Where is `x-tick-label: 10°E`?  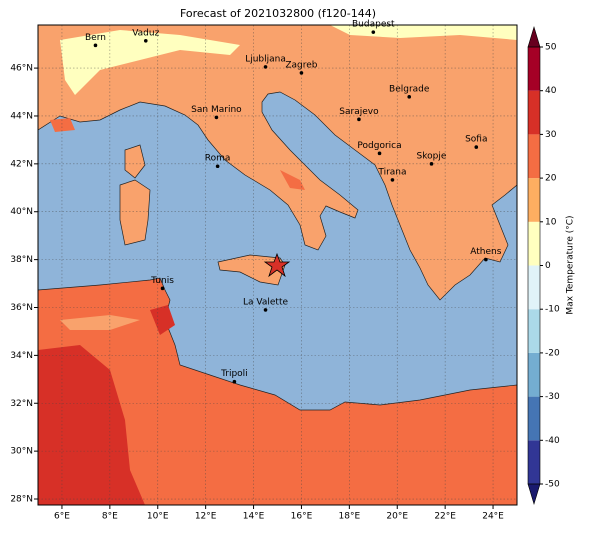 x-tick-label: 10°E is located at coordinates (158, 517).